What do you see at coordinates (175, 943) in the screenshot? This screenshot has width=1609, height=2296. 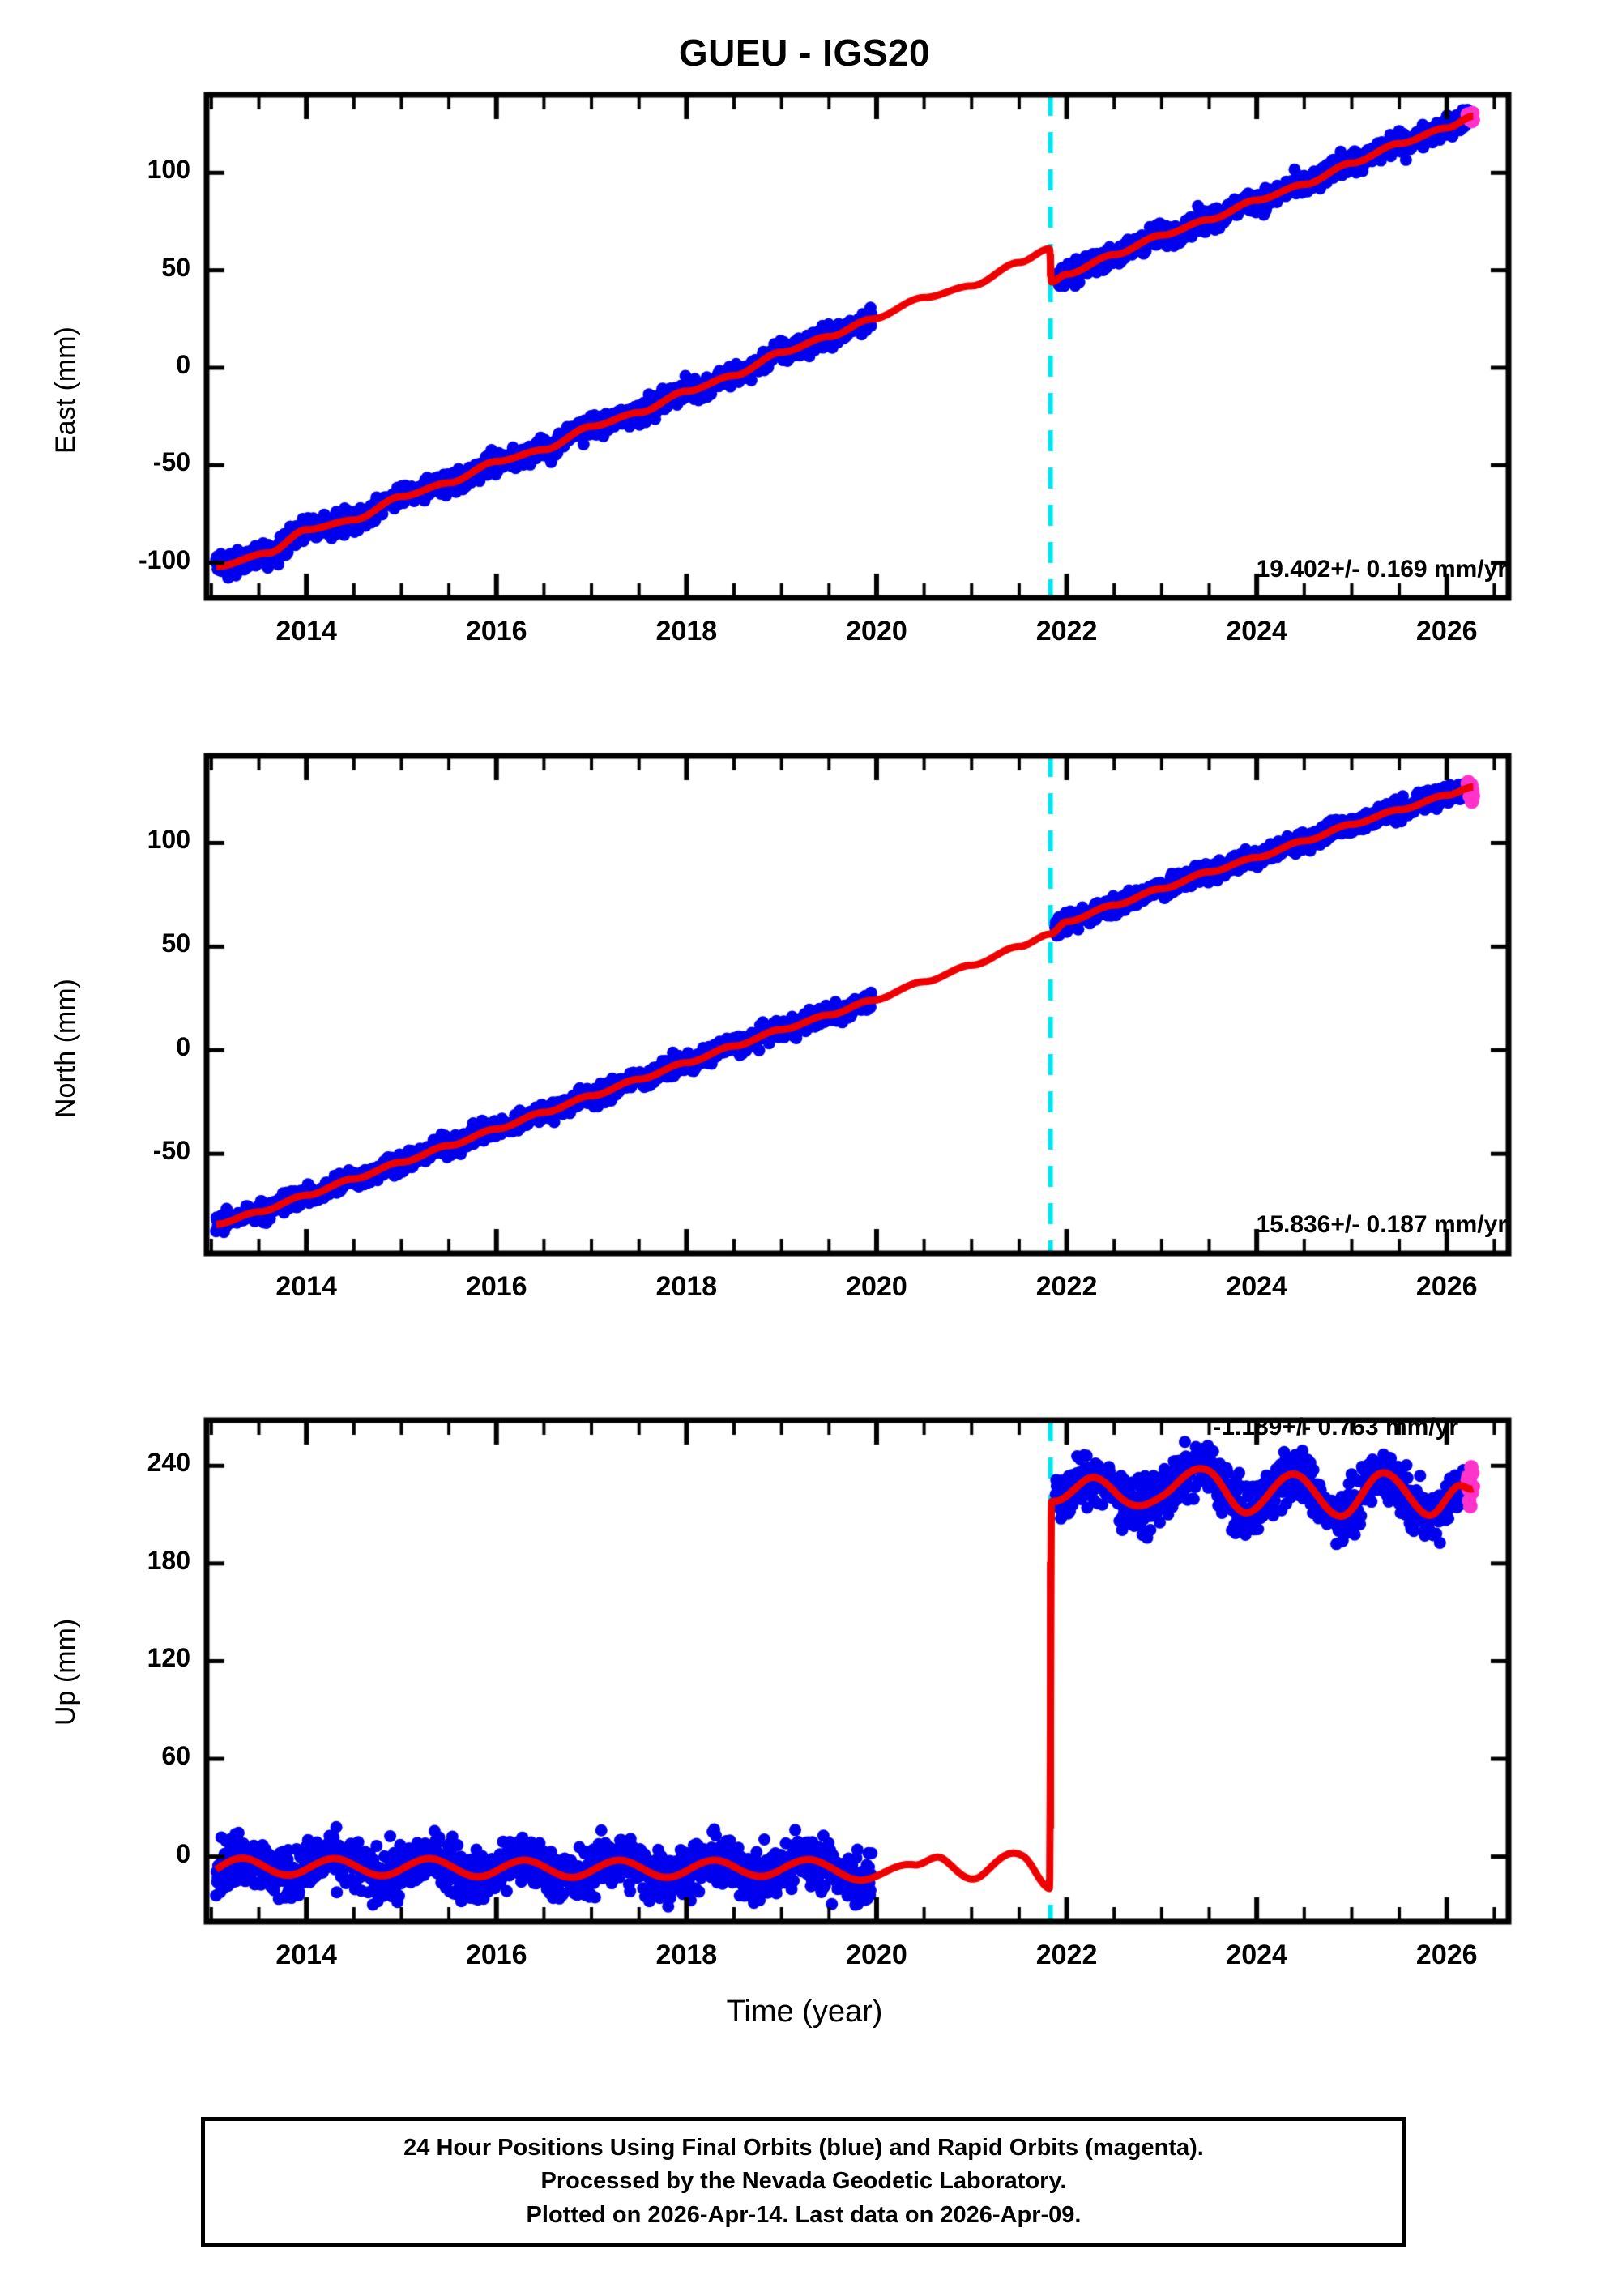 I see `y-tick-label-north: 50` at bounding box center [175, 943].